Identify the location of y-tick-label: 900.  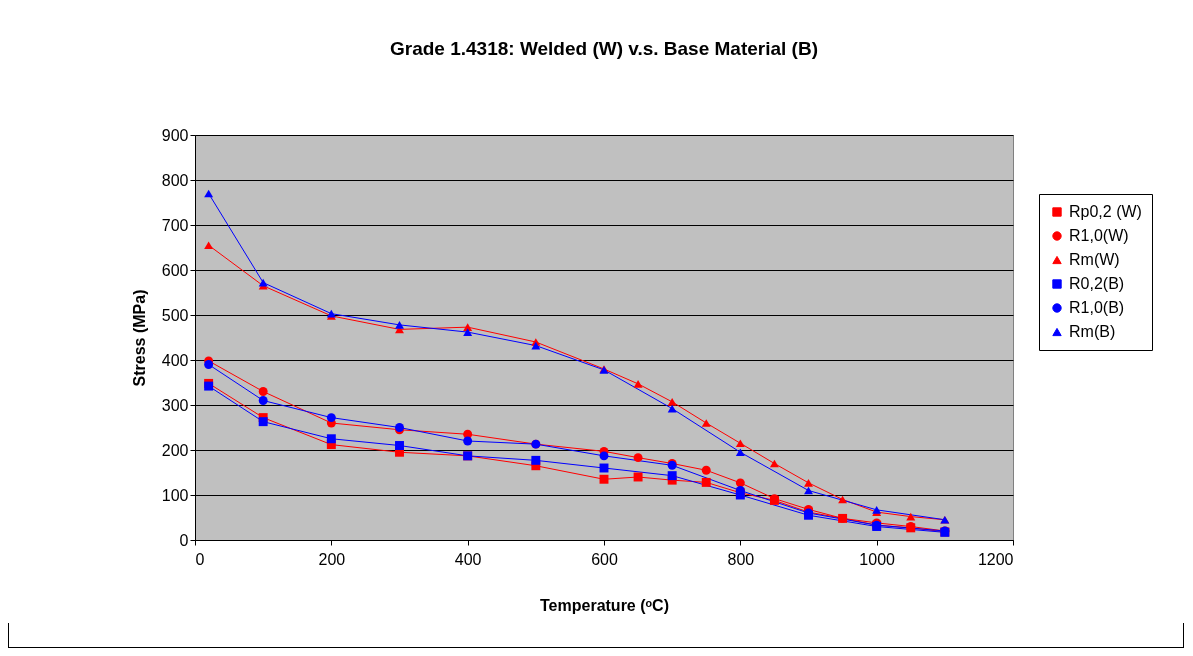
(175, 135).